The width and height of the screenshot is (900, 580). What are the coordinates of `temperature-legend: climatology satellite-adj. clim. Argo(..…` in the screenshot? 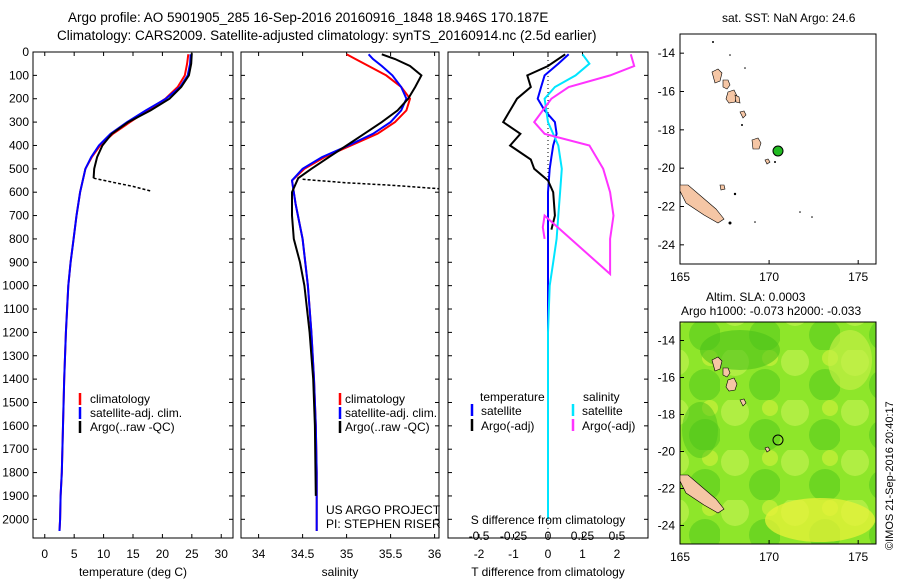 It's located at (130, 413).